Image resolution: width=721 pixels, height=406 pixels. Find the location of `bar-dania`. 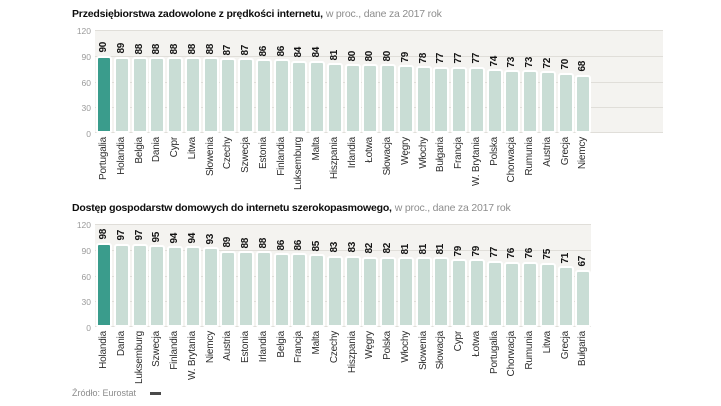

bar-dania is located at coordinates (121, 285).